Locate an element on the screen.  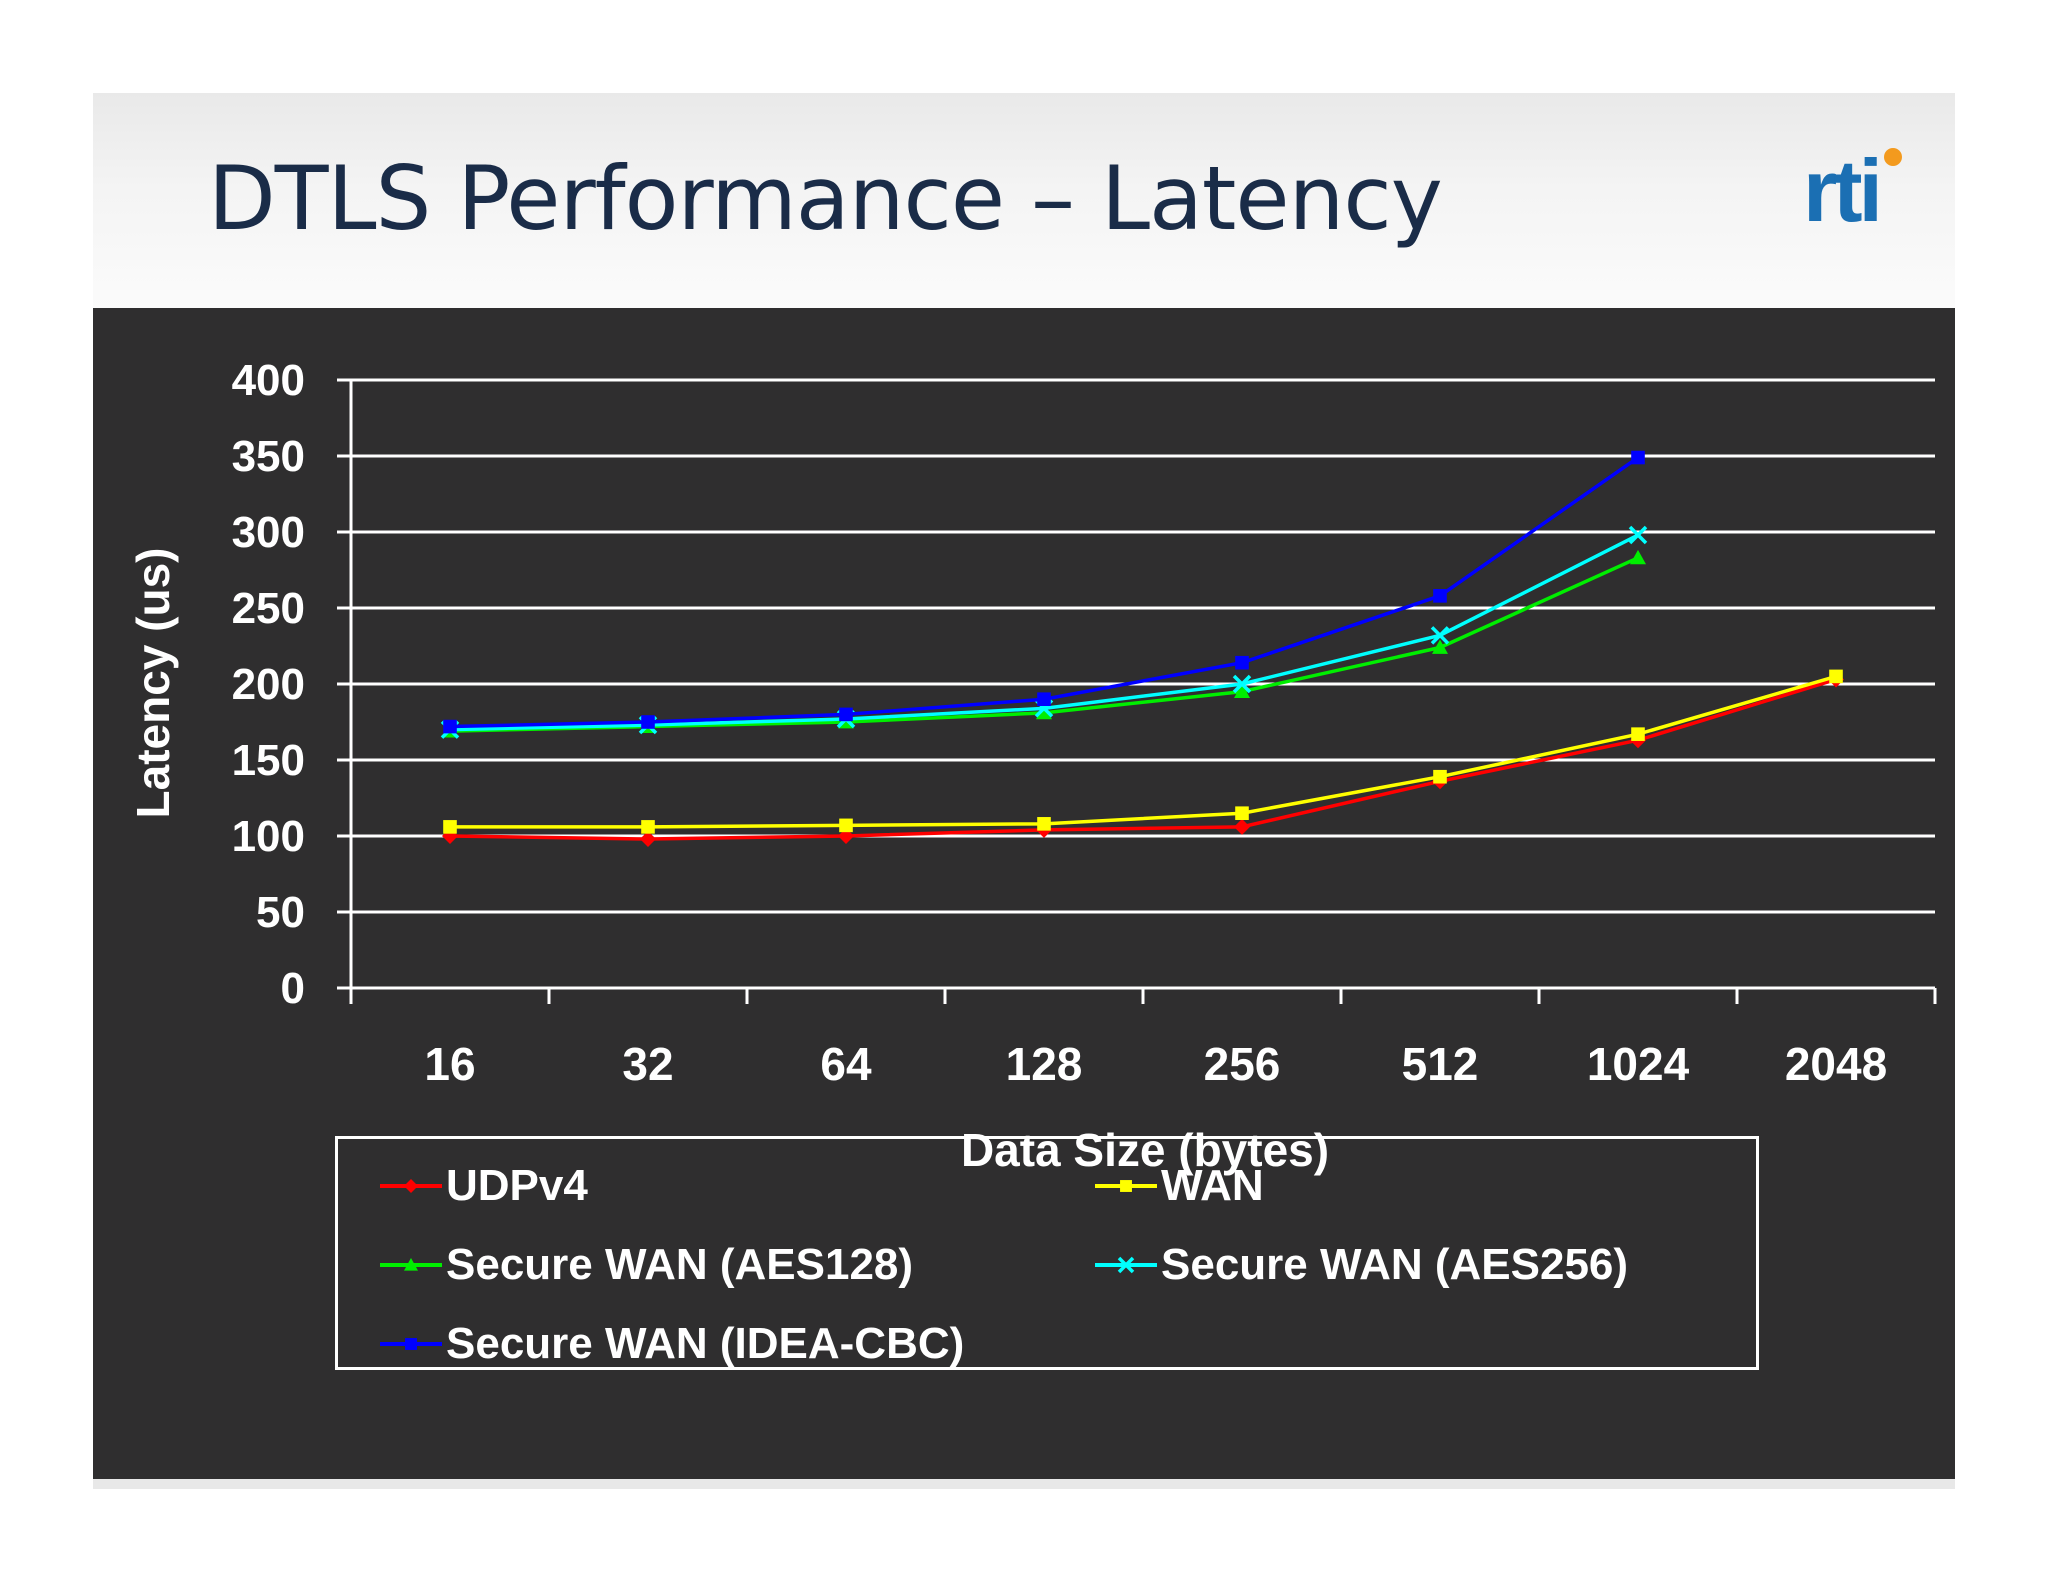
legend-item: Secure WAN (AES128) is located at coordinates (646, 1265).